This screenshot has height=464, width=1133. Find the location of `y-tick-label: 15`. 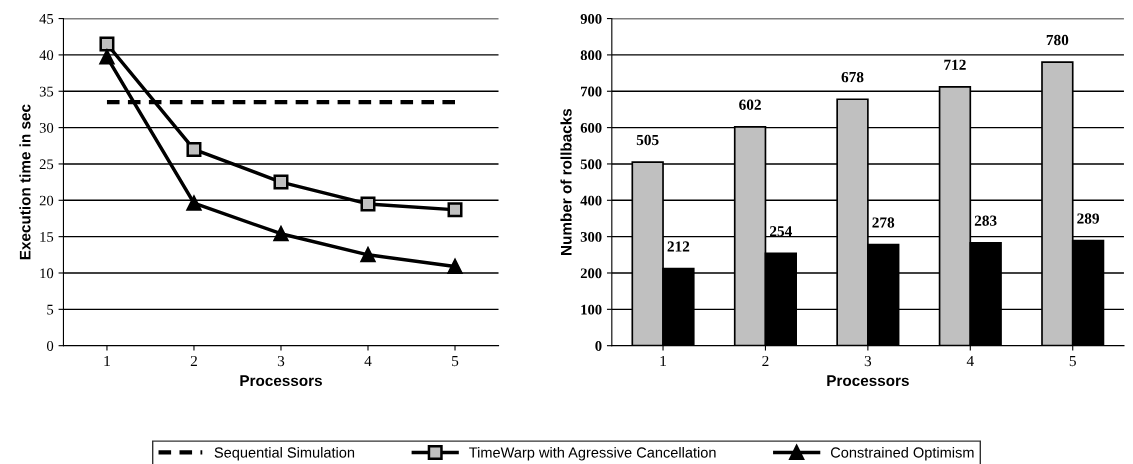

y-tick-label: 15 is located at coordinates (47, 237).